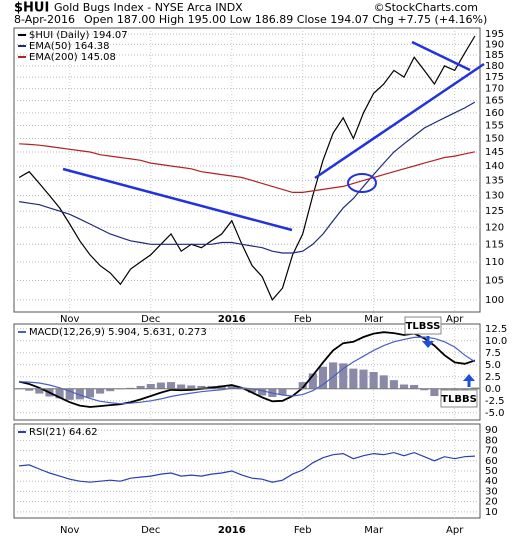  I want to click on credit: ©StockCharts.com, so click(426, 7).